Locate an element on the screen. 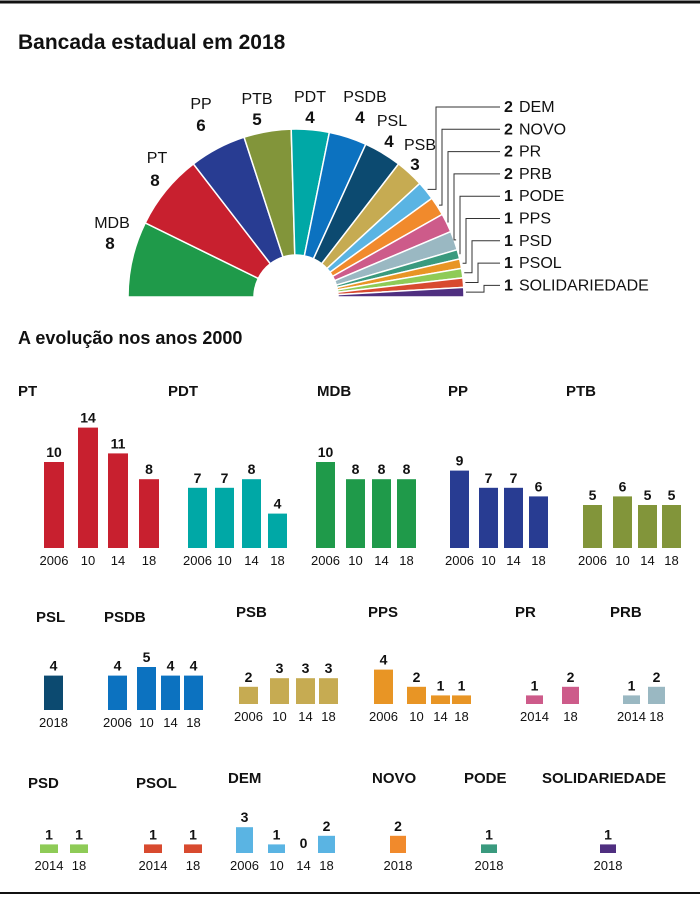 The width and height of the screenshot is (700, 901). panel-title-ptb: PTB is located at coordinates (581, 391).